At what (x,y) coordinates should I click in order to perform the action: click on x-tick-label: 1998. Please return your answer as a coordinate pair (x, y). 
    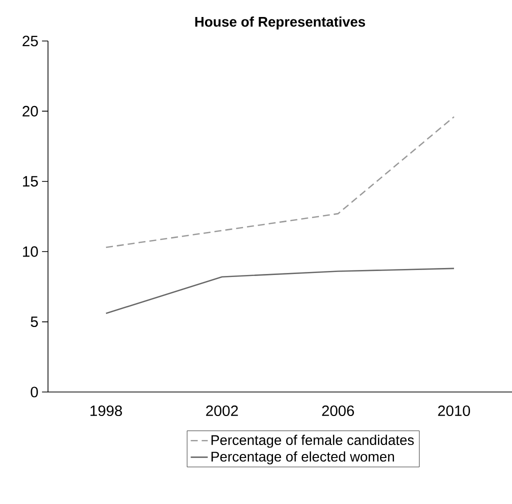
    Looking at the image, I should click on (106, 410).